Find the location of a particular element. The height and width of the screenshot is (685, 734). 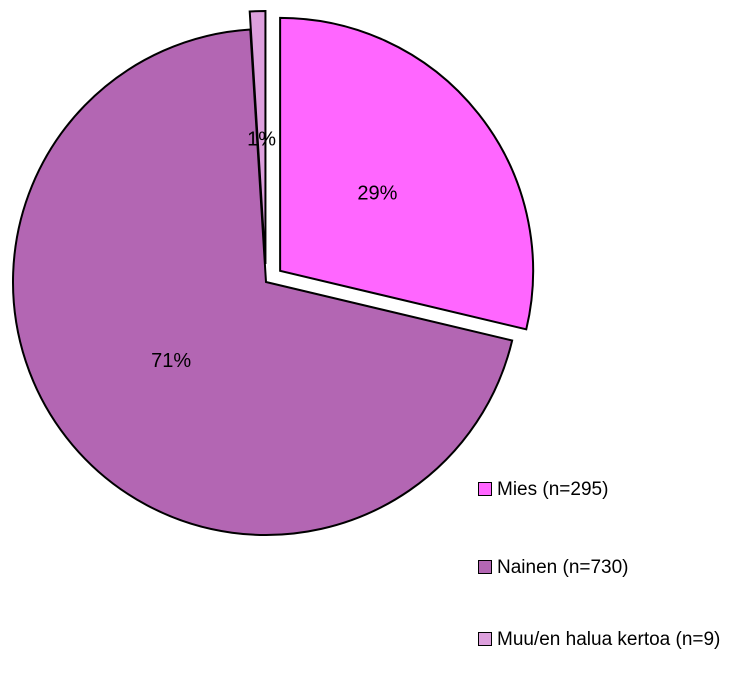

pie-slice is located at coordinates (257, 137).